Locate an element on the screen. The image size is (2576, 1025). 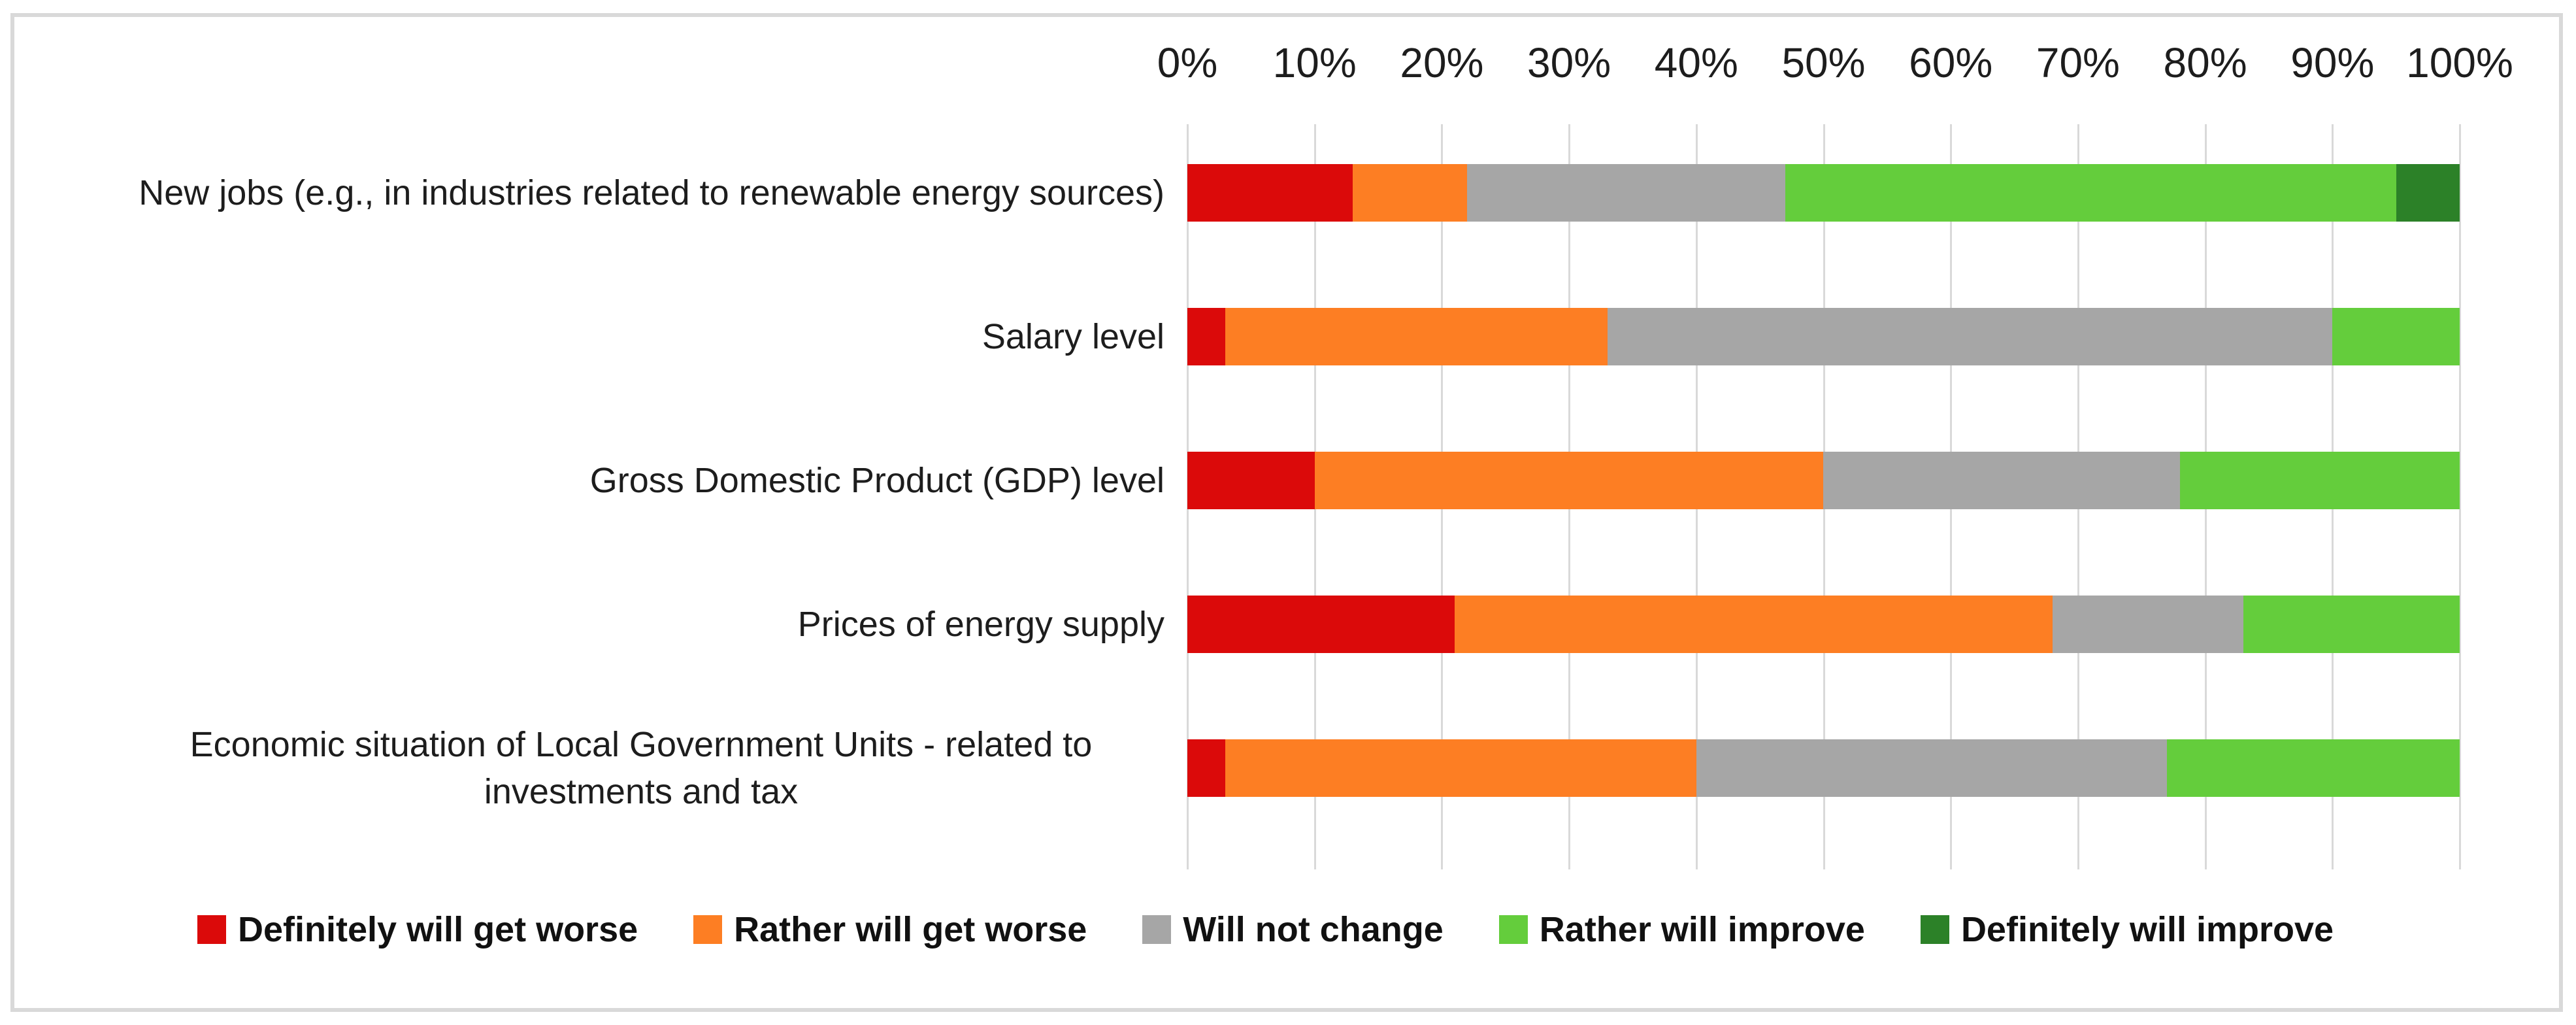
legend-label: Will not change is located at coordinates (1313, 930).